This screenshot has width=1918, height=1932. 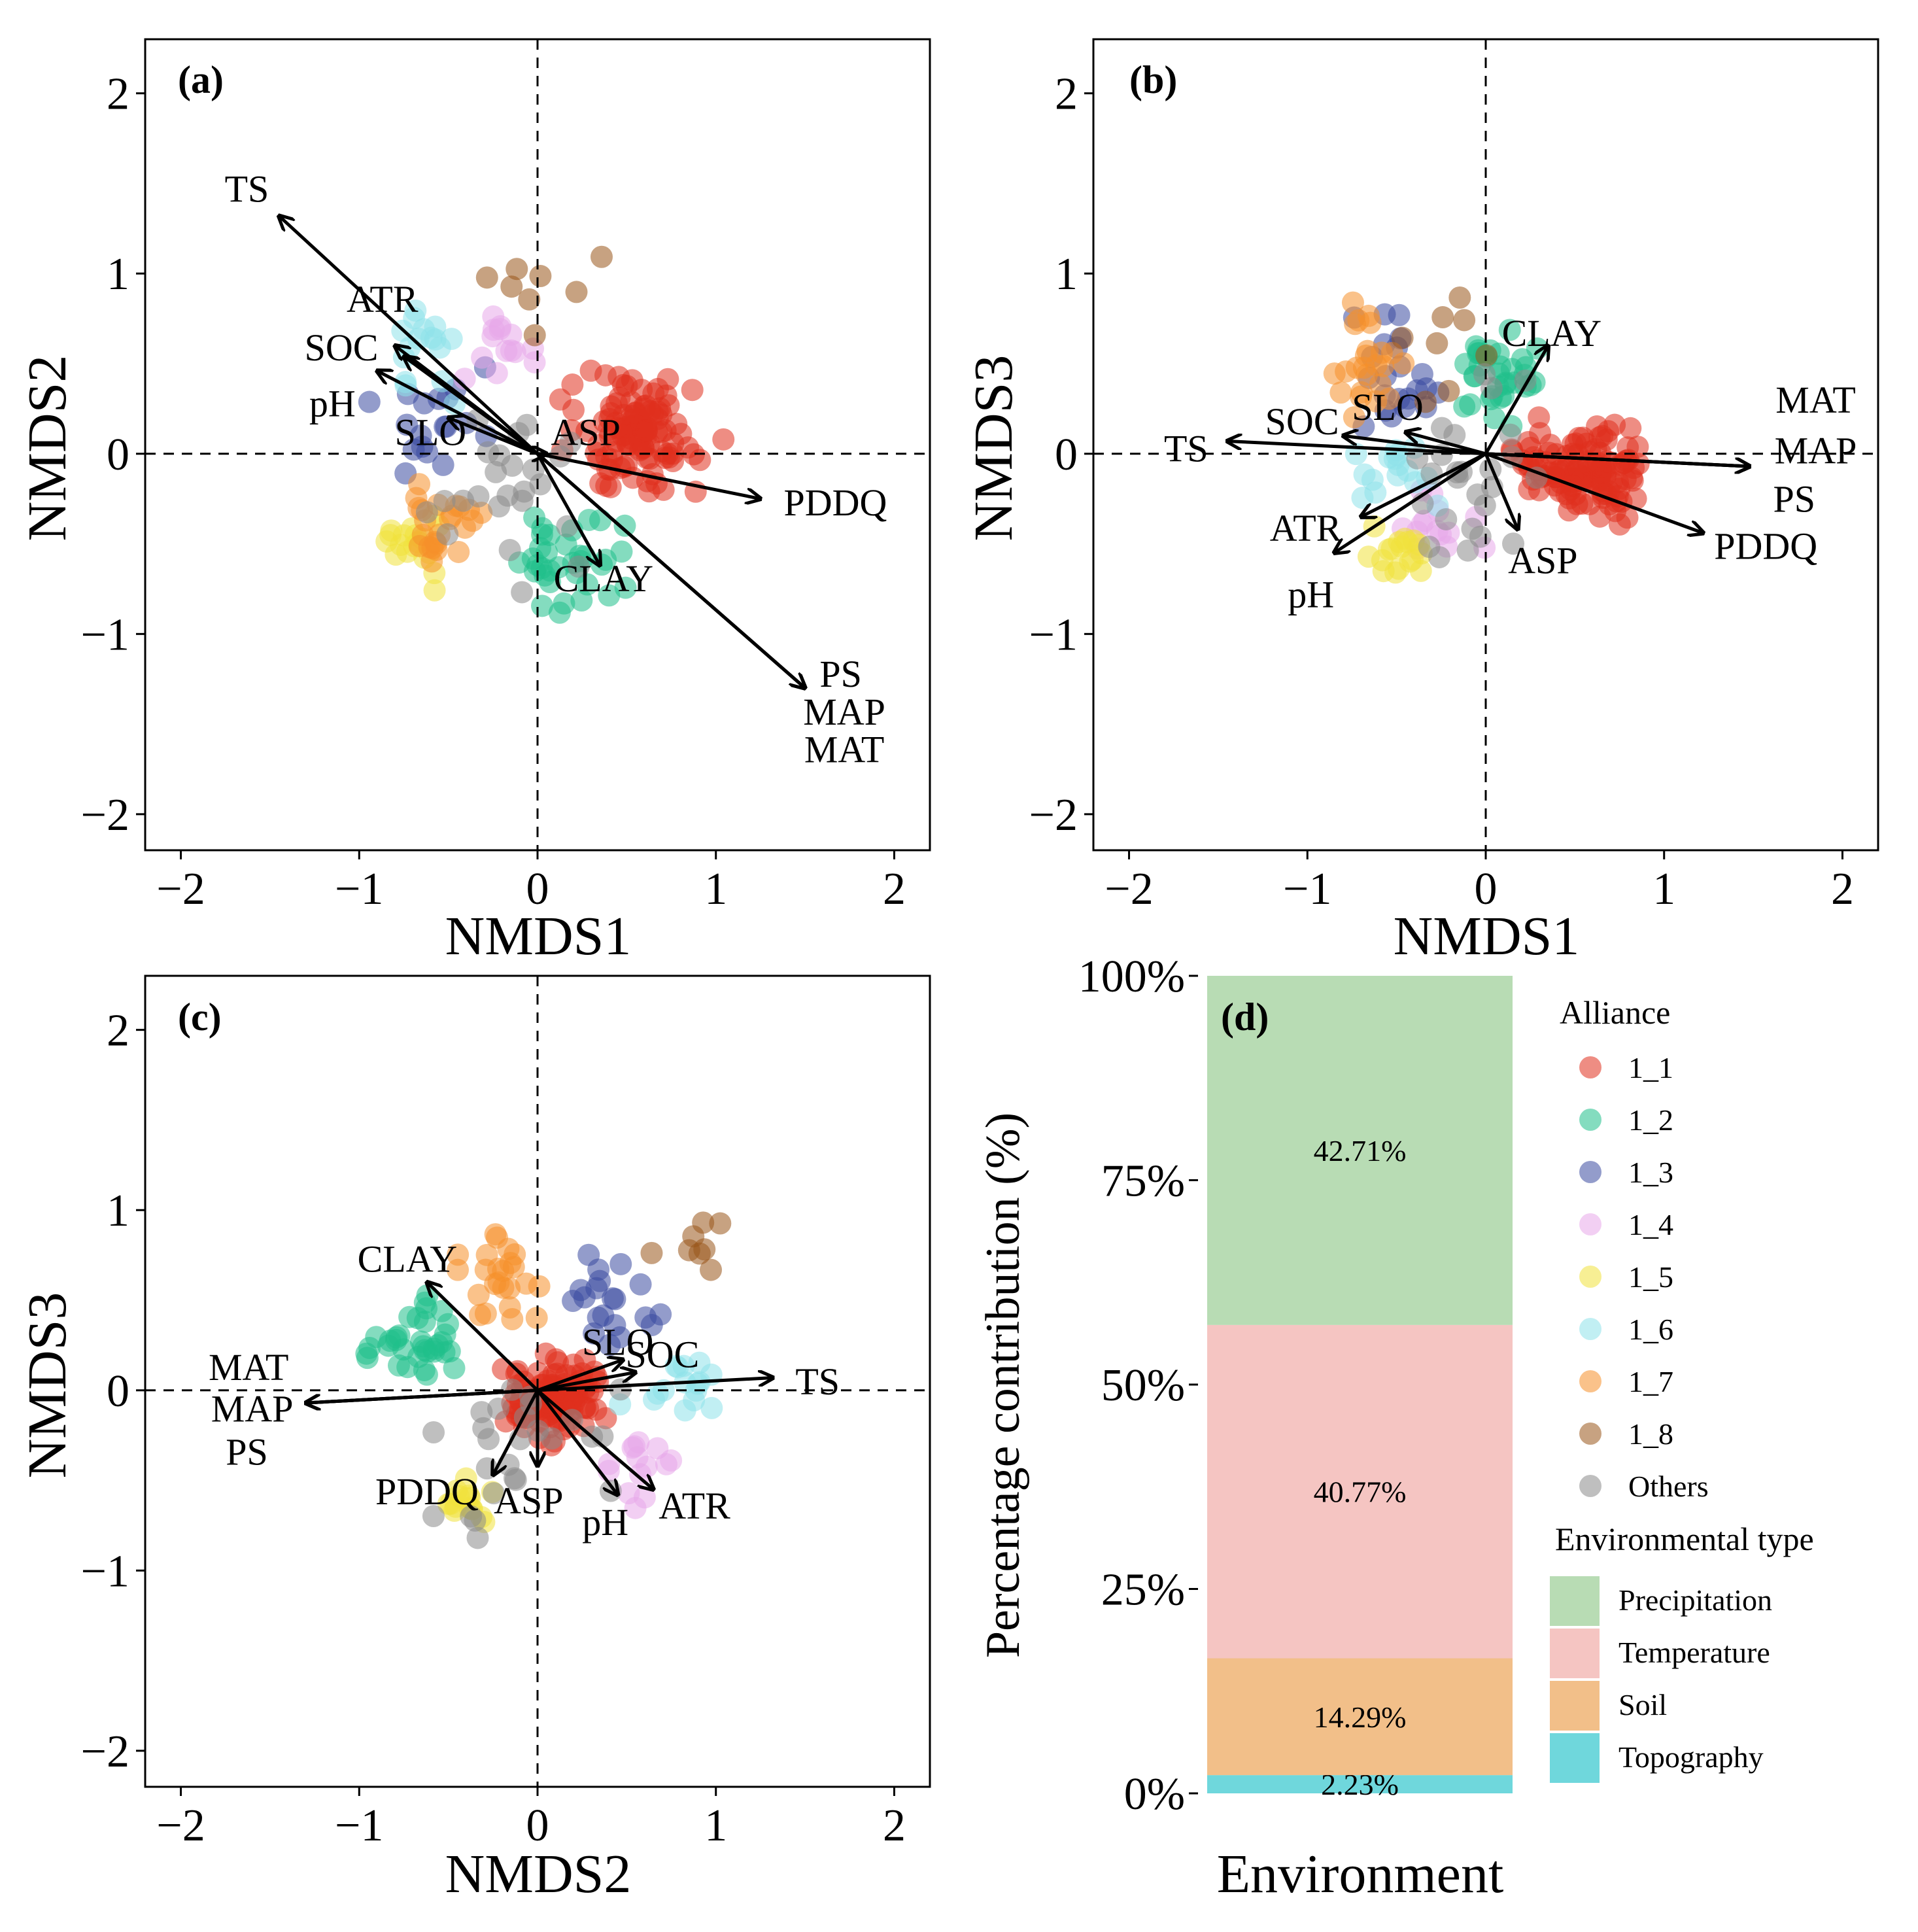 What do you see at coordinates (1154, 1794) in the screenshot?
I see `y-tick-label: 0%` at bounding box center [1154, 1794].